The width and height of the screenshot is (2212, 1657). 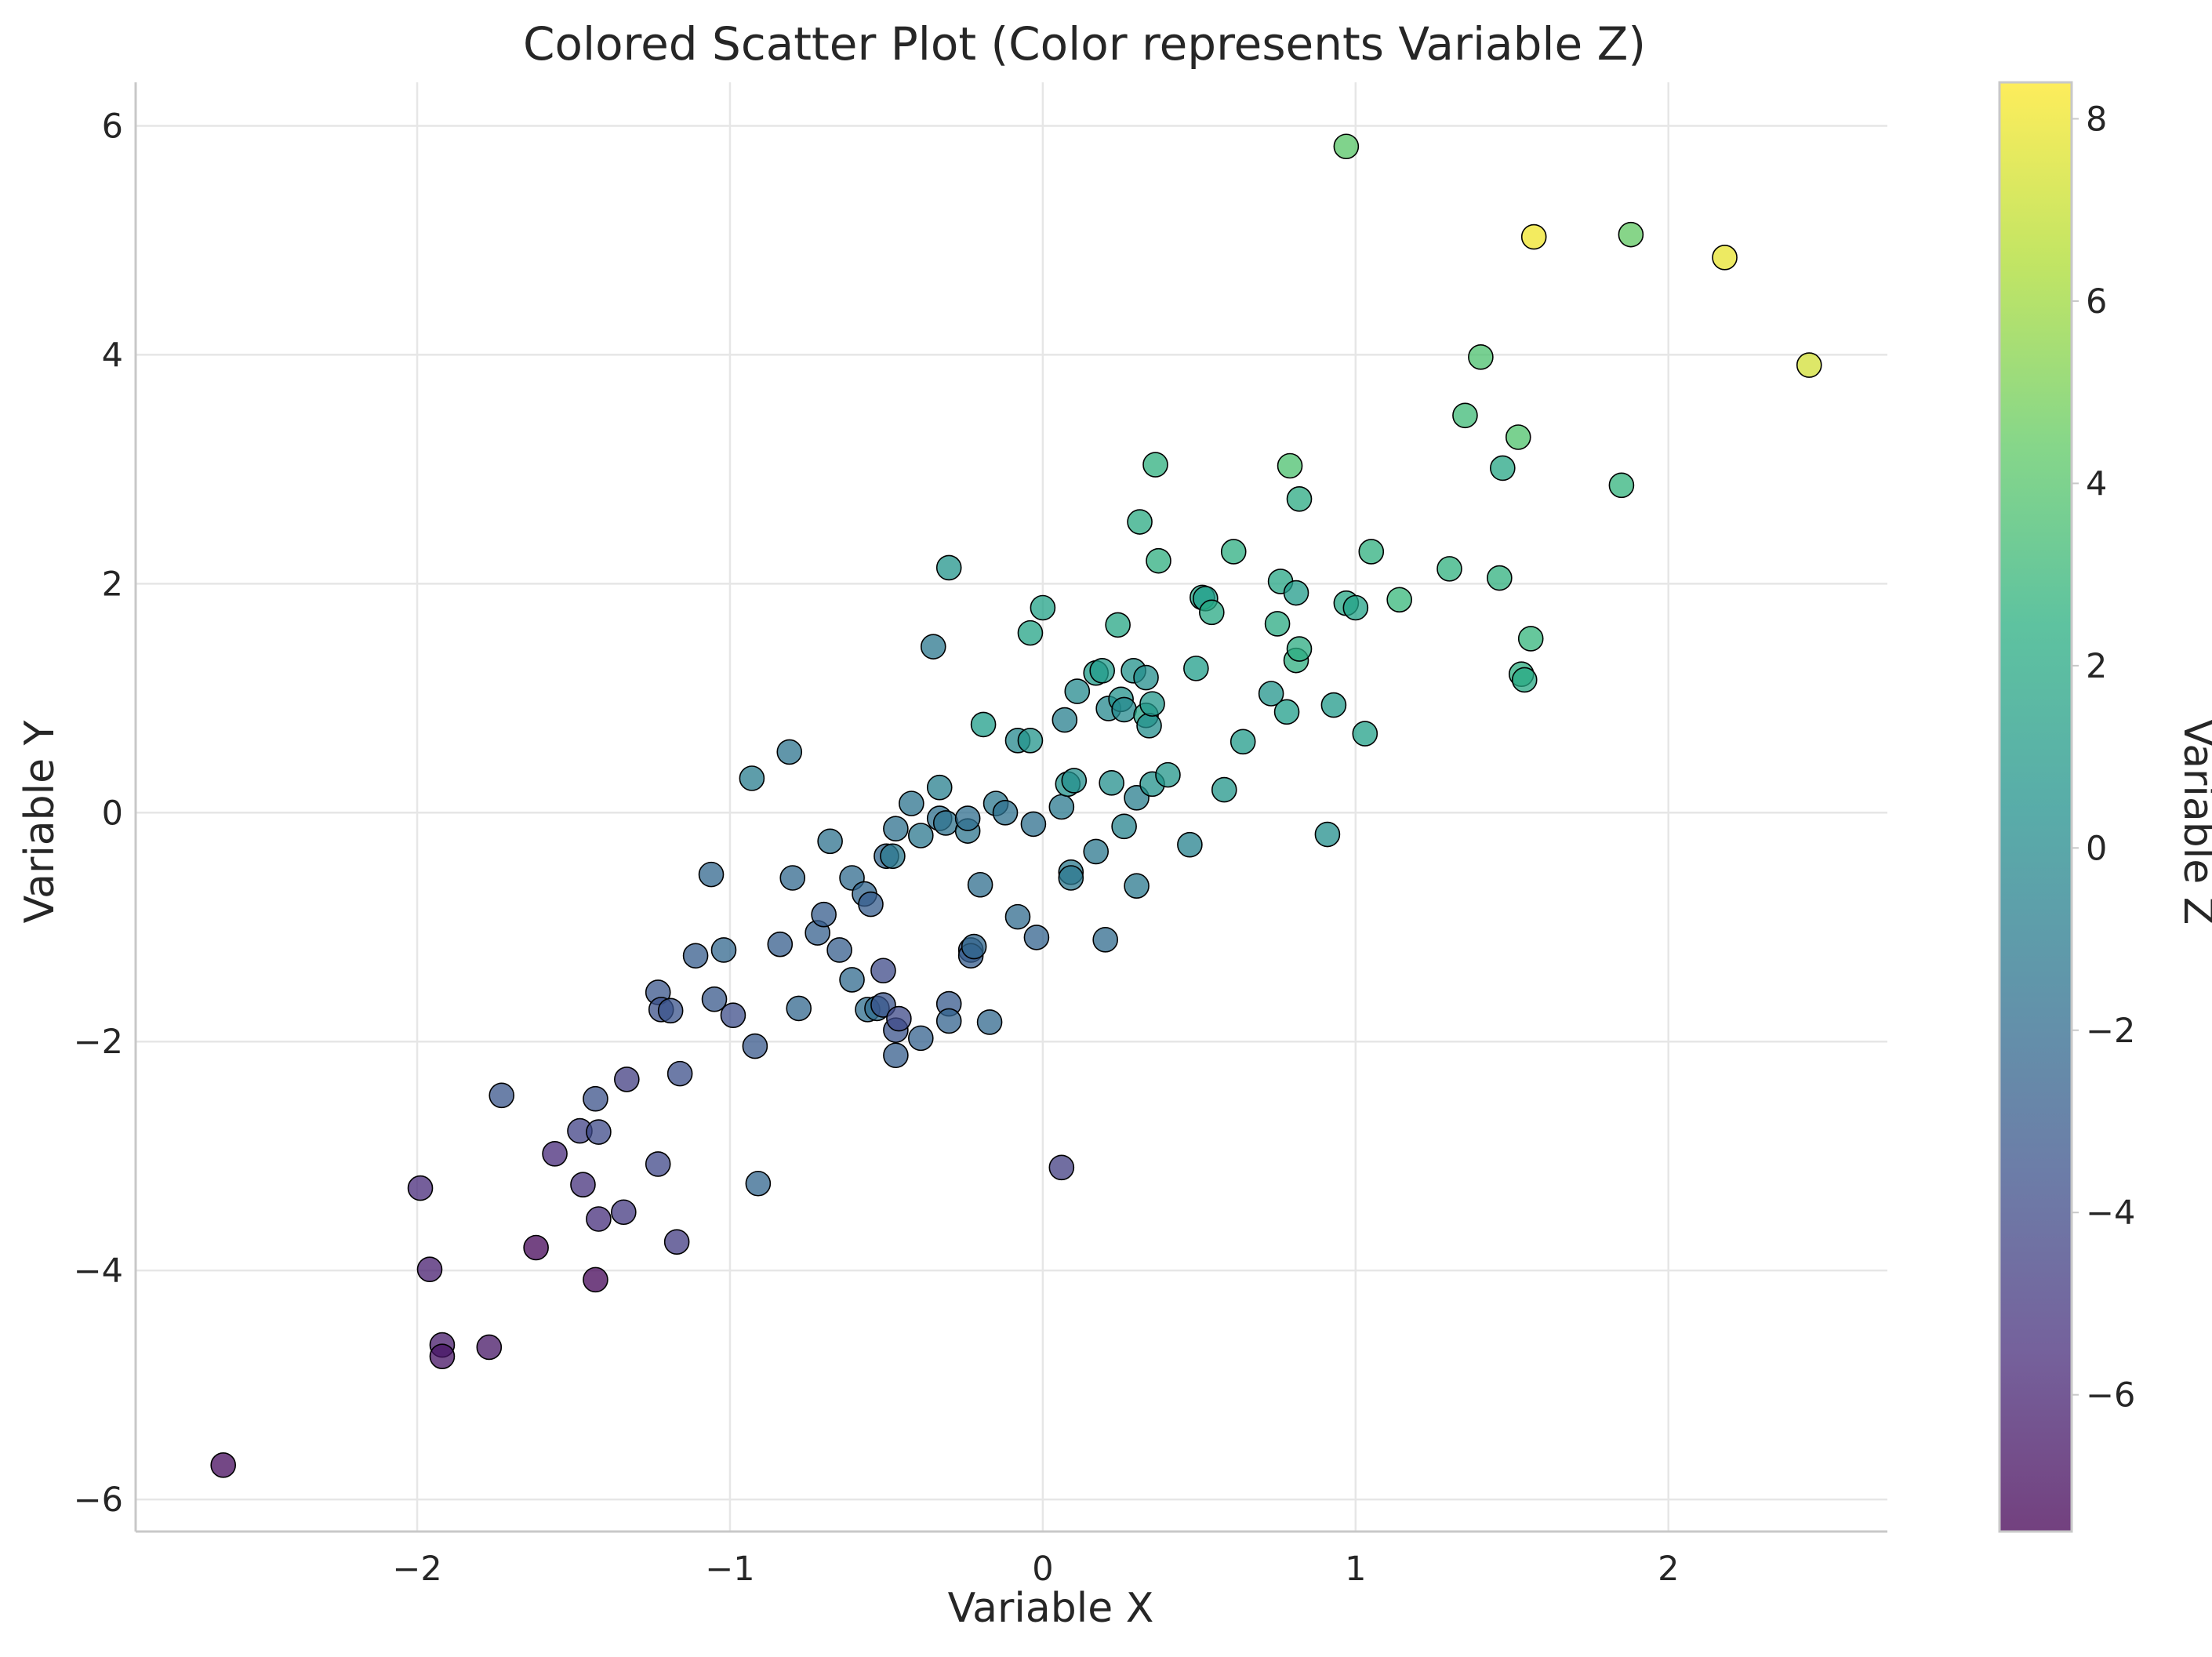 I want to click on colorbar-tick-label: −4, so click(x=2110, y=1213).